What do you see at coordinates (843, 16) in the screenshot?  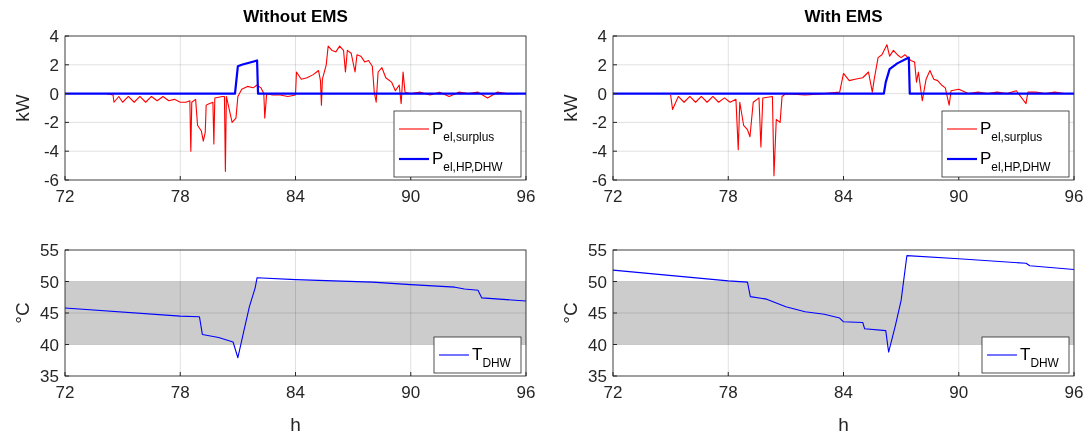 I see `chart-title: With EMS` at bounding box center [843, 16].